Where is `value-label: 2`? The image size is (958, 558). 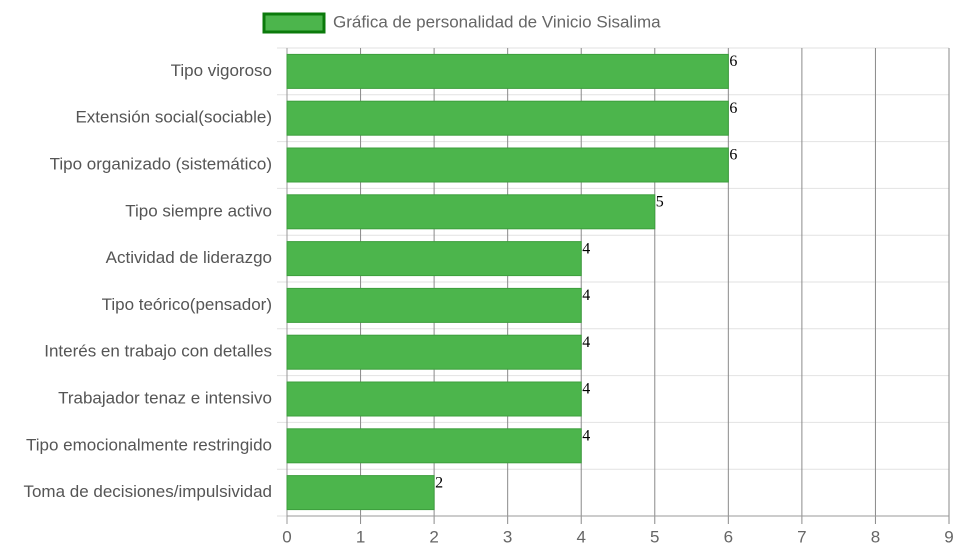 value-label: 2 is located at coordinates (439, 482).